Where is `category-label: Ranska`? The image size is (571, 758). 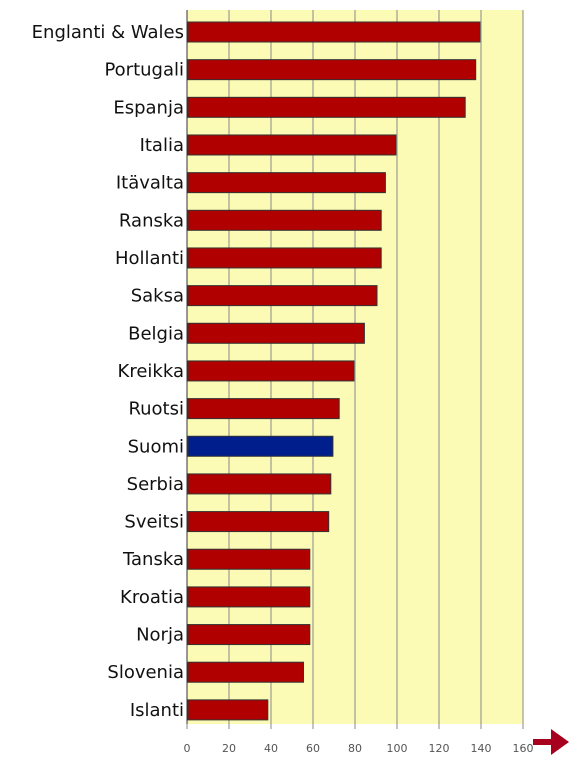
category-label: Ranska is located at coordinates (151, 220).